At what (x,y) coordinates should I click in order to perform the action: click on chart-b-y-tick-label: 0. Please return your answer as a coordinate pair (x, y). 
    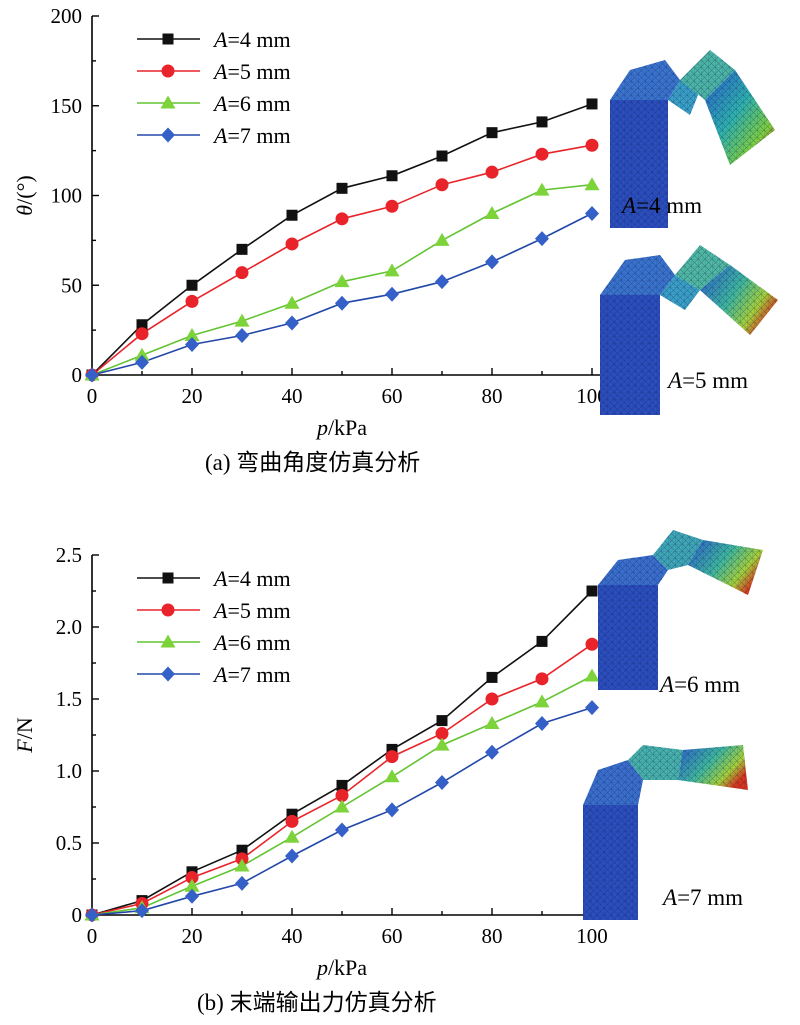
    Looking at the image, I should click on (77, 915).